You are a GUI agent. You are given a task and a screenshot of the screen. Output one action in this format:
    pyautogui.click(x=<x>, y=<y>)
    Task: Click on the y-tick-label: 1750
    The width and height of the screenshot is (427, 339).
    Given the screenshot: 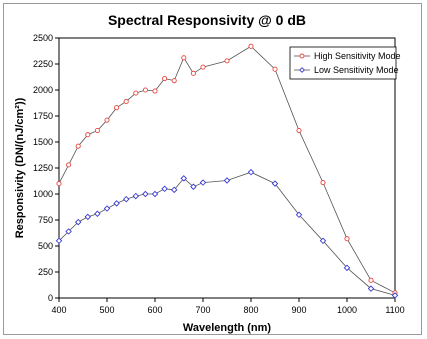 What is the action you would take?
    pyautogui.click(x=43, y=116)
    